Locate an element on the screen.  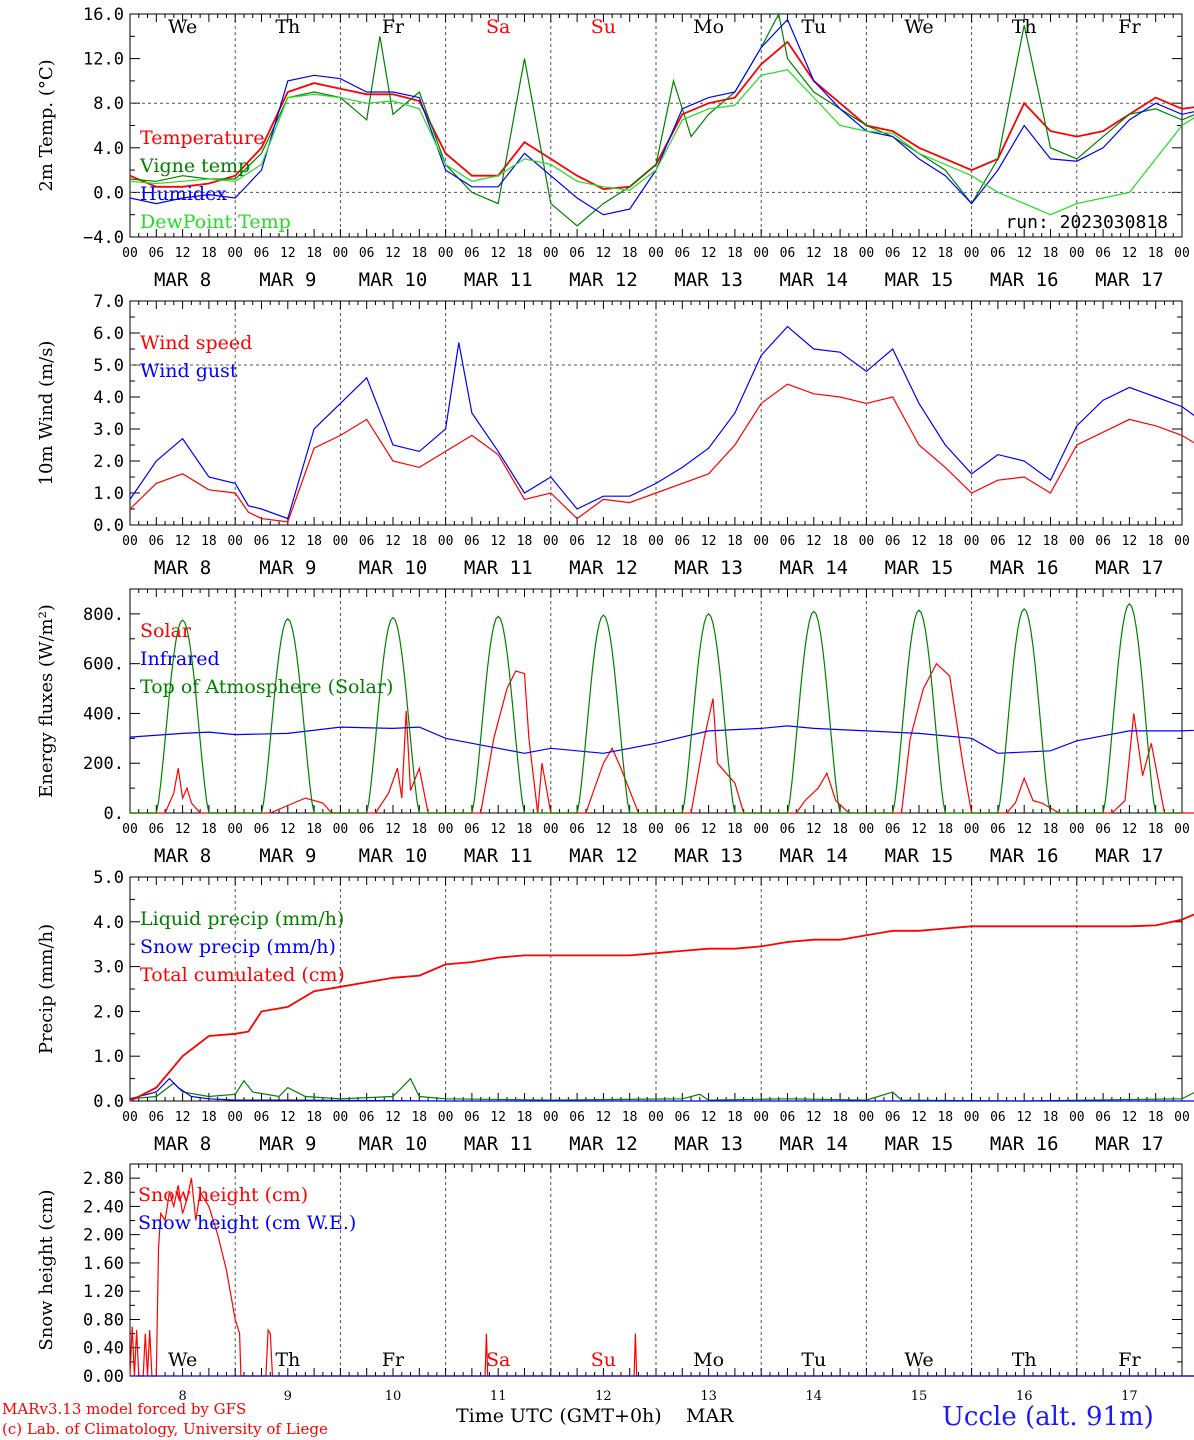
day-number: 14 is located at coordinates (814, 1396).